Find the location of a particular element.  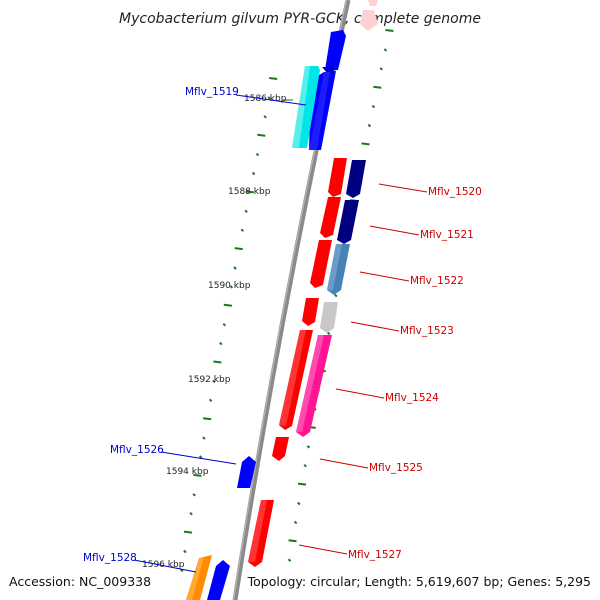

gene-arrow-Mflv_1519-shade is located at coordinates (301, 107).